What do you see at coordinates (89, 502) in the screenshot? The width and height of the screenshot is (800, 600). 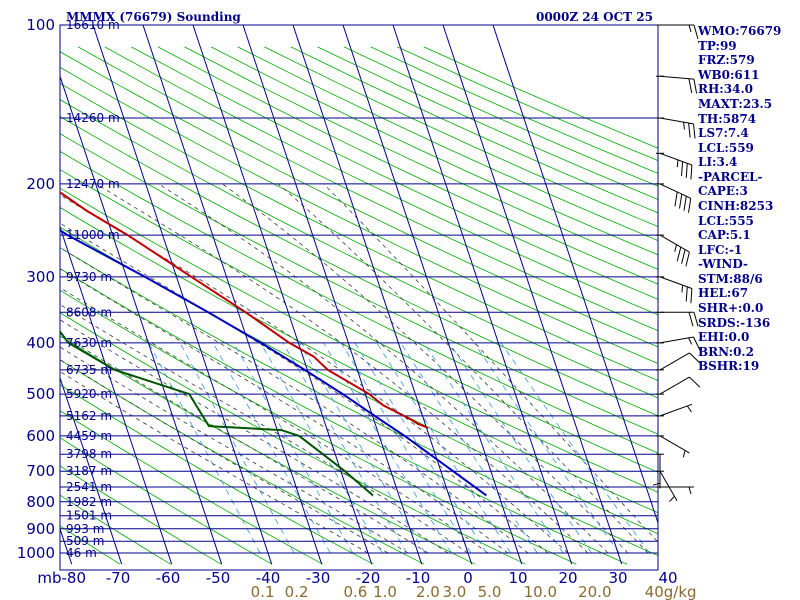 I see `height-label: 1982 m` at bounding box center [89, 502].